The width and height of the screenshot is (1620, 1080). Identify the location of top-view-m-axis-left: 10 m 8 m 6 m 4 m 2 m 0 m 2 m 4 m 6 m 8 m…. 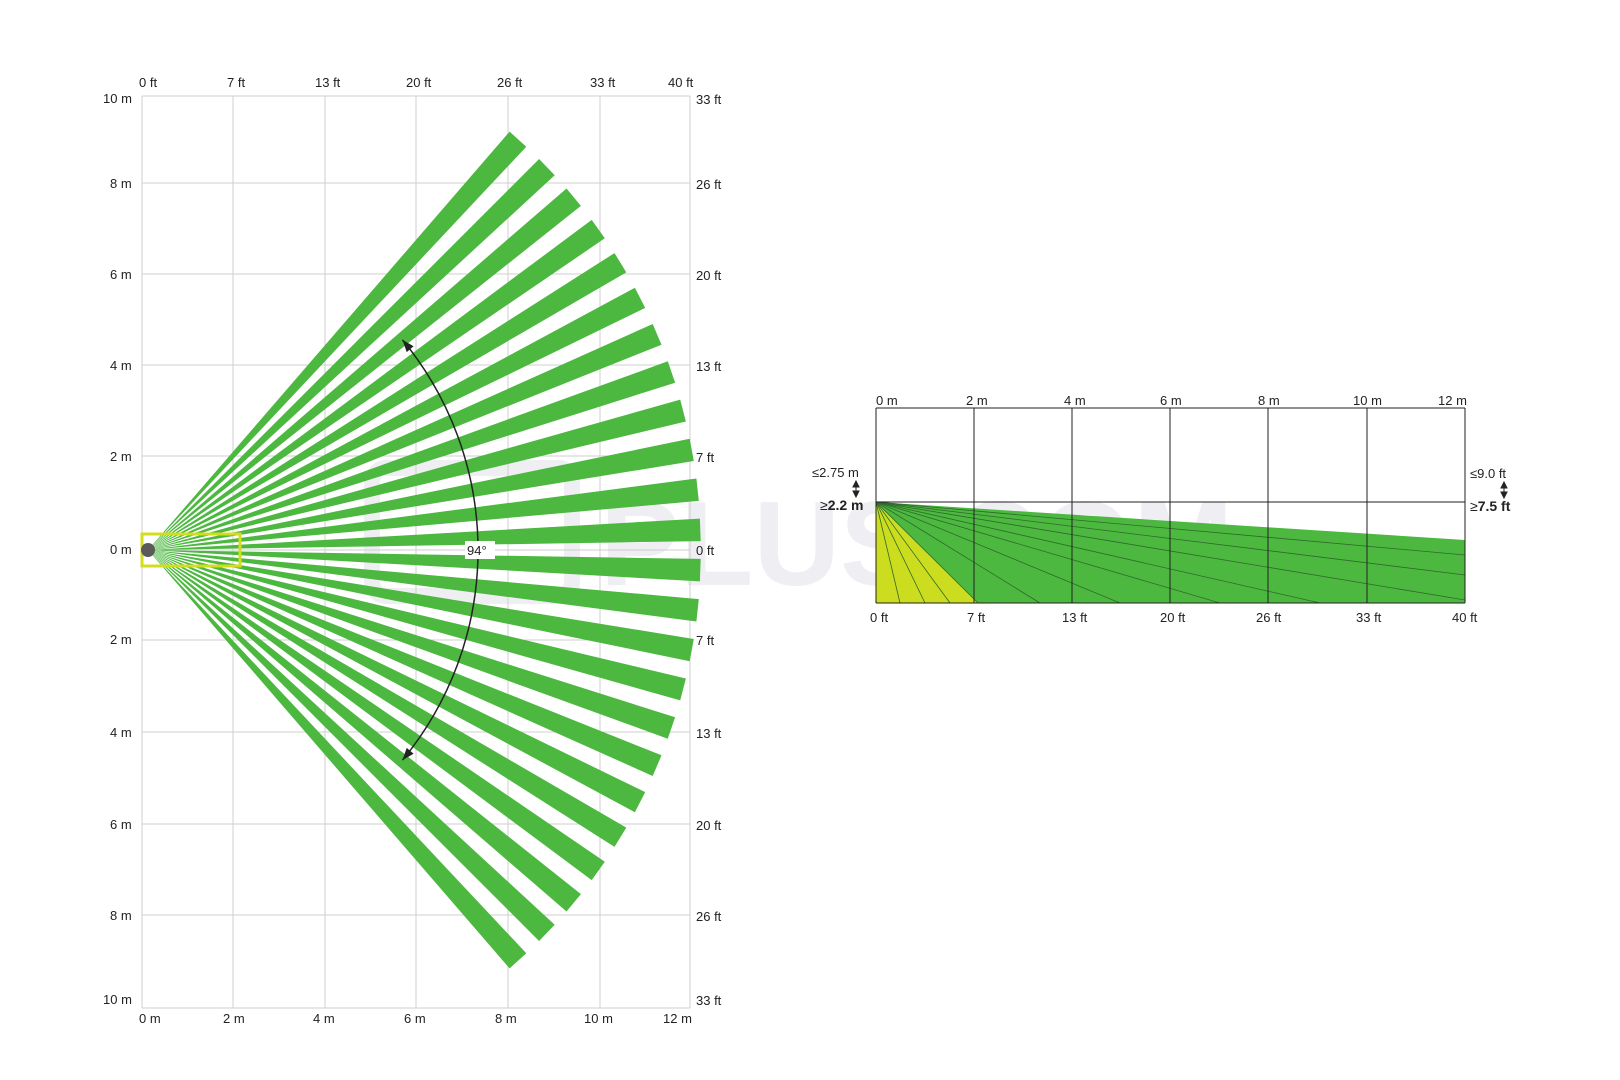
(117, 549).